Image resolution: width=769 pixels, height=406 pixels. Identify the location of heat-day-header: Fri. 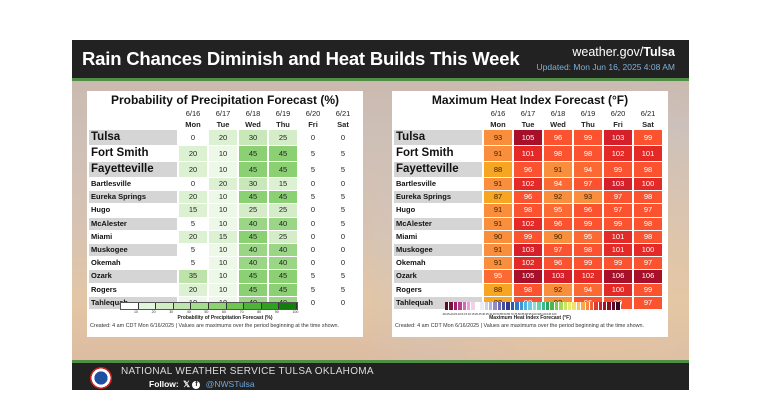
(618, 124).